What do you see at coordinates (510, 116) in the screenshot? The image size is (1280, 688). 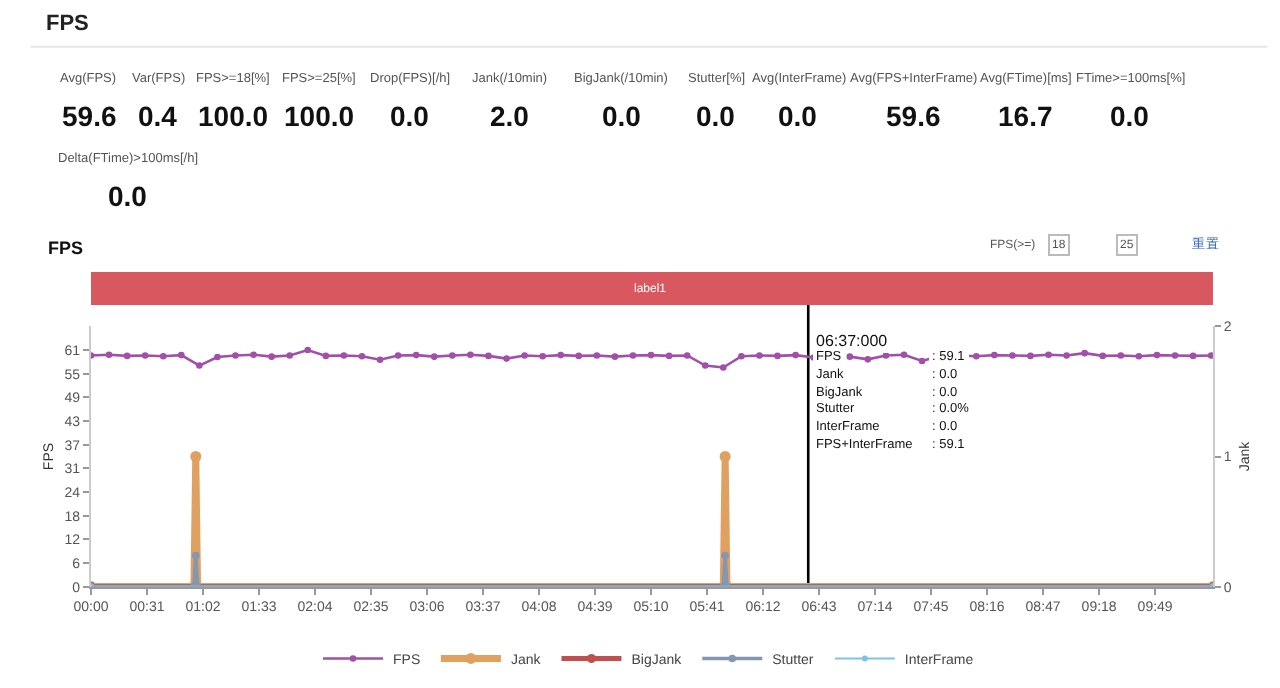 I see `text: 2.0` at bounding box center [510, 116].